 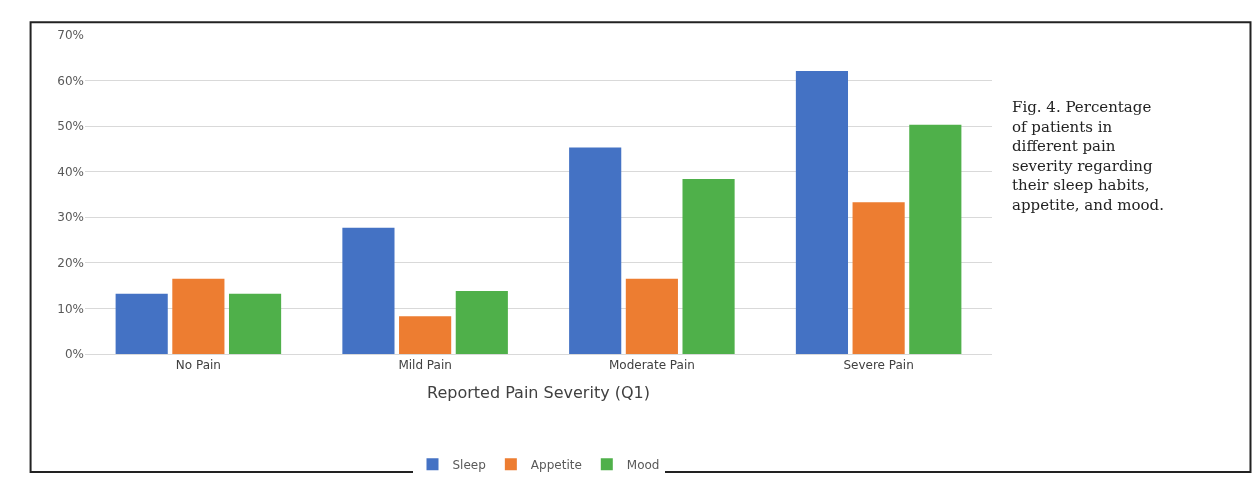 I want to click on y-tick-label: 20%, so click(x=70, y=263).